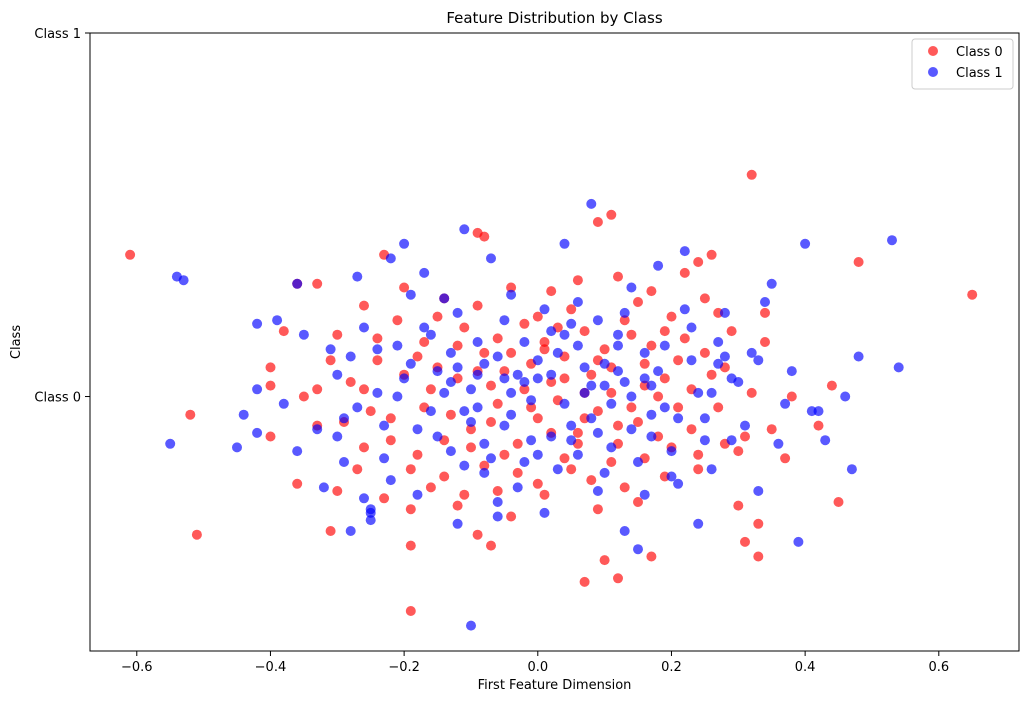 This screenshot has height=701, width=1029. I want to click on y-axis-ticks: Class 0 Class 1, so click(62, 216).